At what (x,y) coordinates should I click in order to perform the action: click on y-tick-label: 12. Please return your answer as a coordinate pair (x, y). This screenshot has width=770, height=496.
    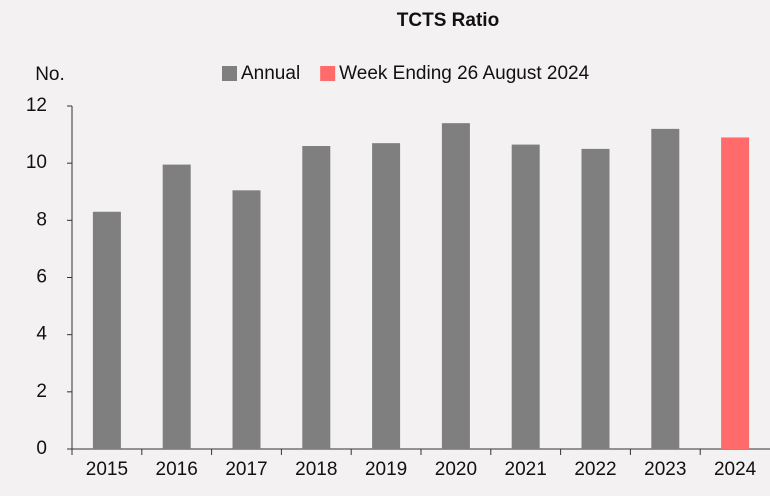
    Looking at the image, I should click on (36, 105).